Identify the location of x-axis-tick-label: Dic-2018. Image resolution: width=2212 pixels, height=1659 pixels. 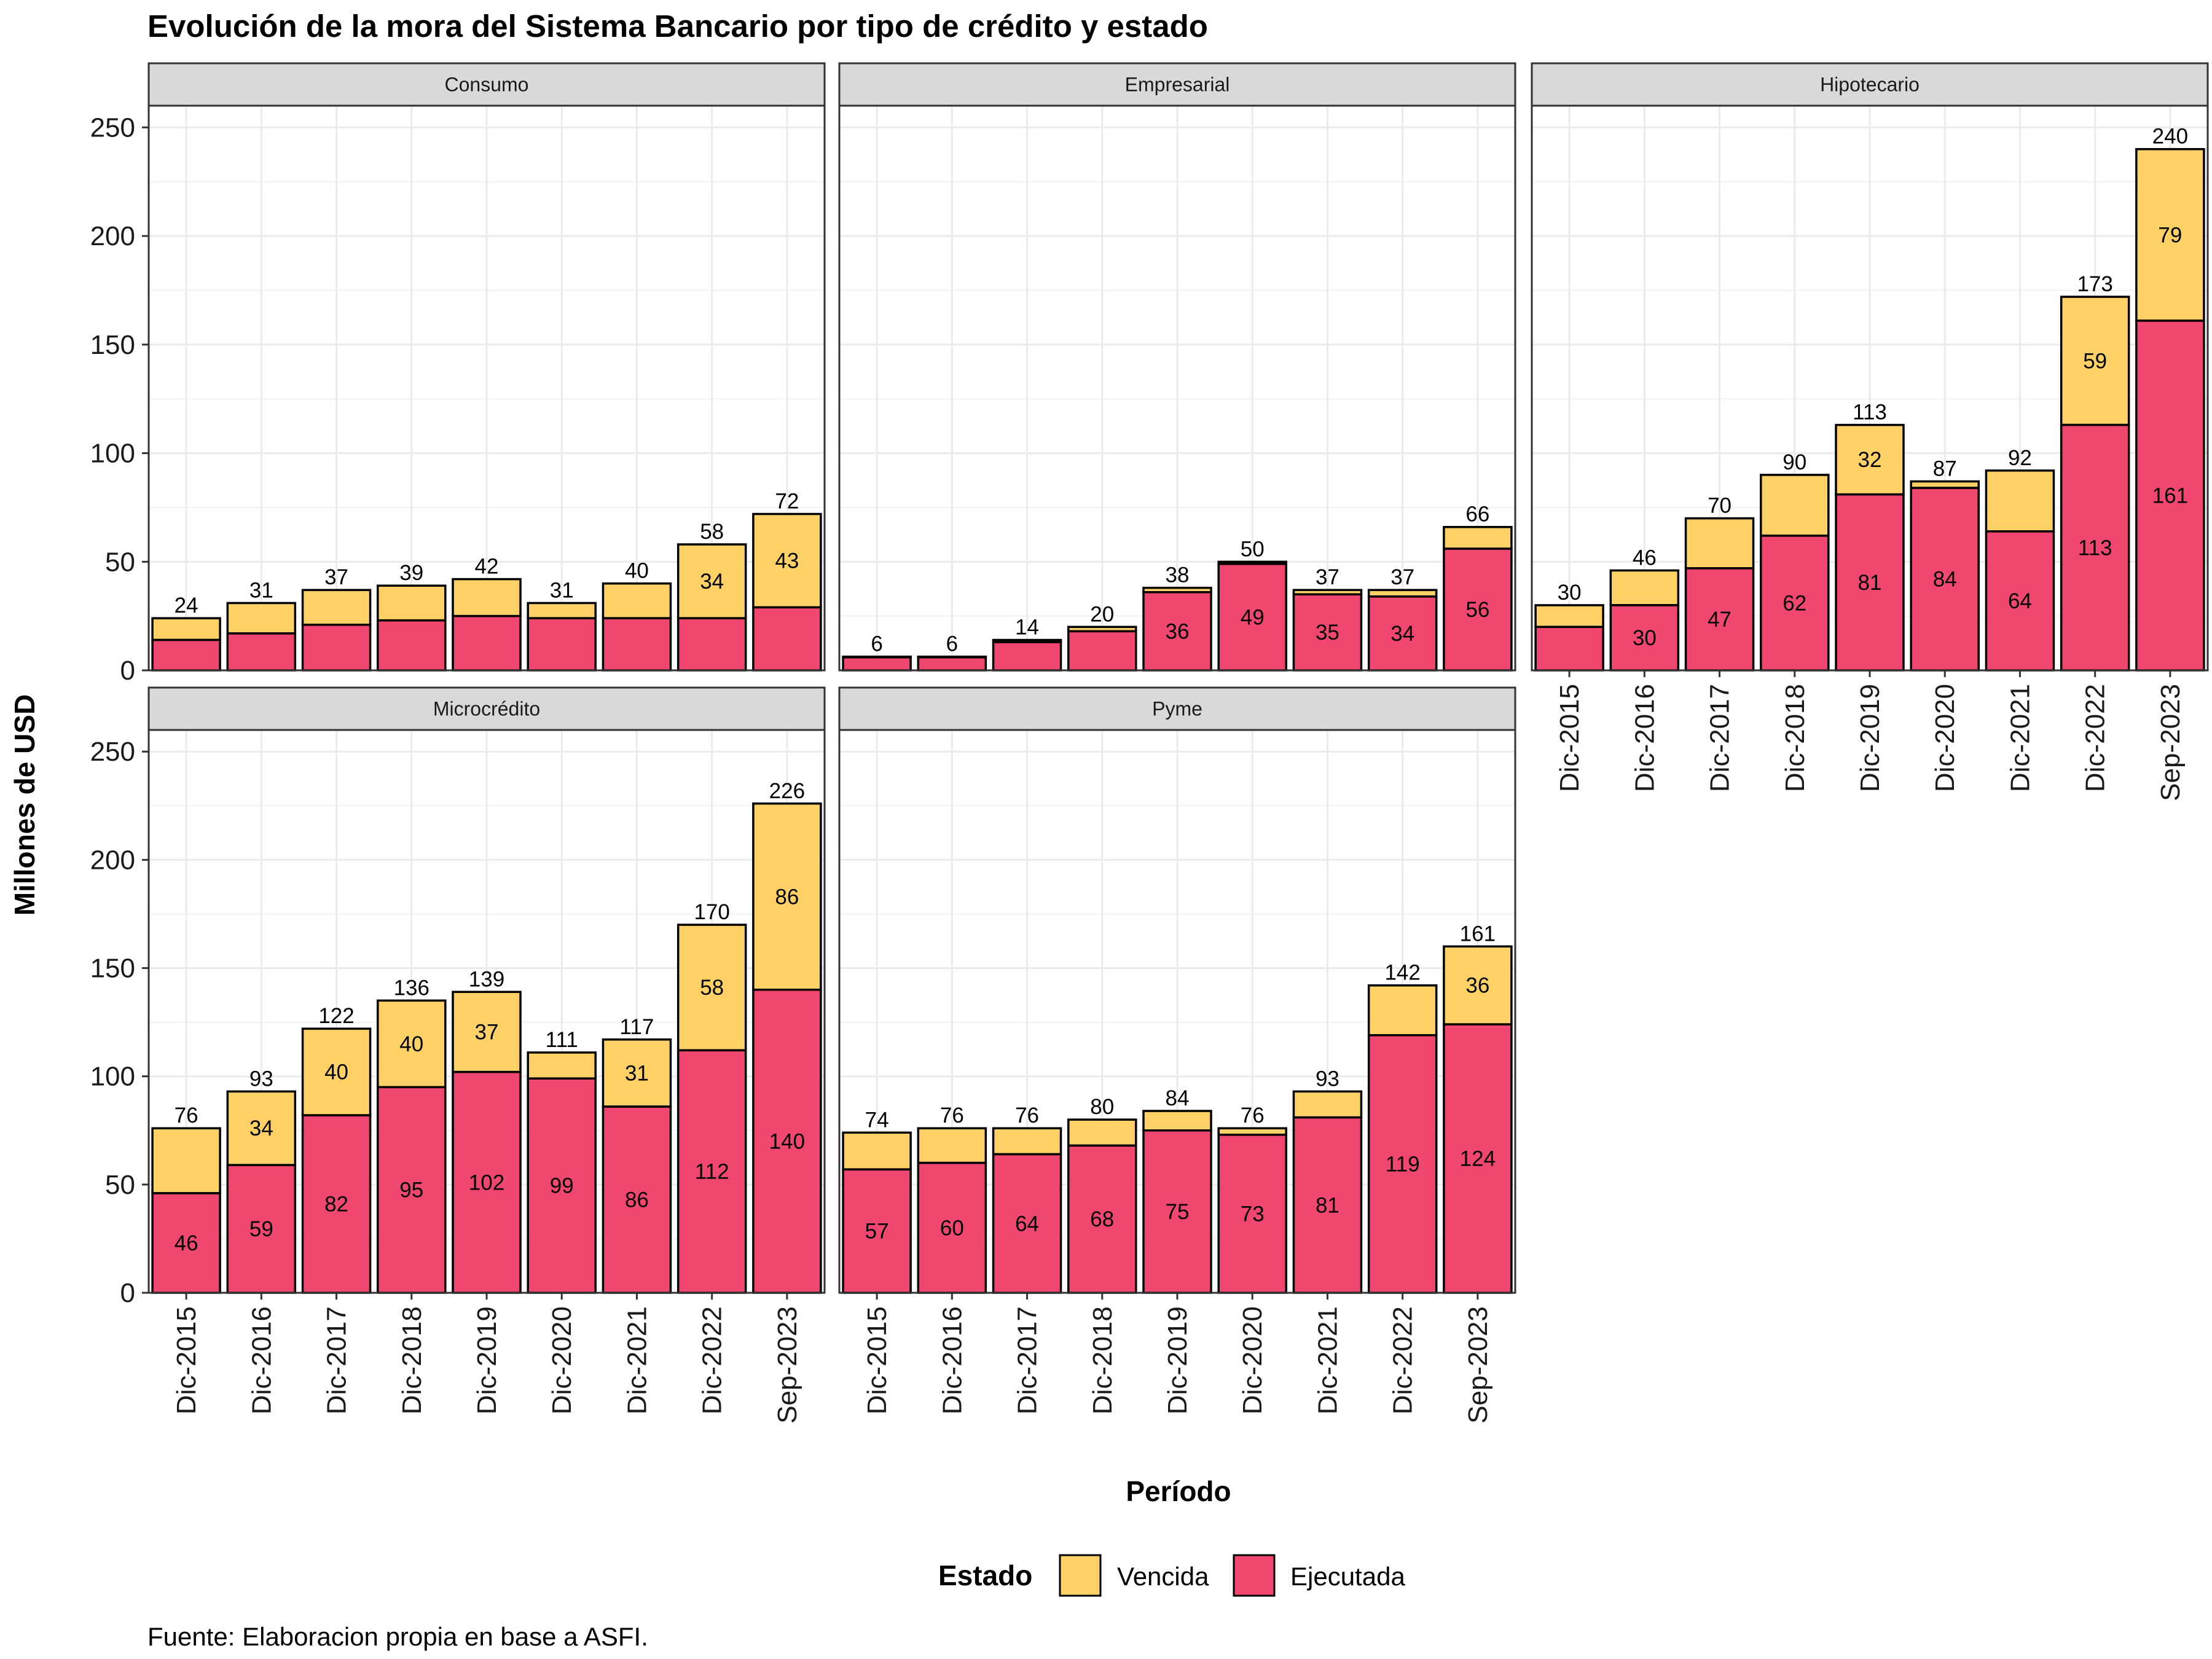
(1795, 738).